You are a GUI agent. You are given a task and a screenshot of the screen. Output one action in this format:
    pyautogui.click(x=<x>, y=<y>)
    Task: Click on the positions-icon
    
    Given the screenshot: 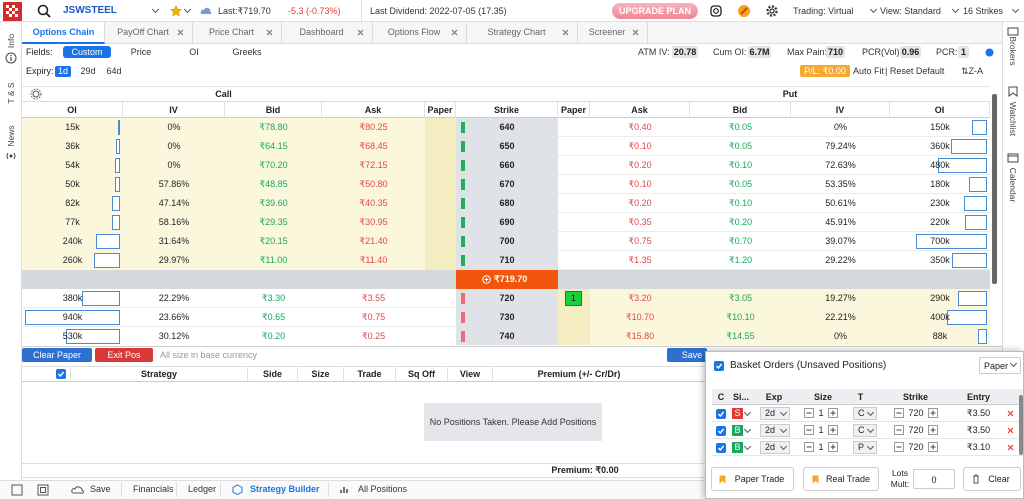 What is the action you would take?
    pyautogui.click(x=345, y=489)
    